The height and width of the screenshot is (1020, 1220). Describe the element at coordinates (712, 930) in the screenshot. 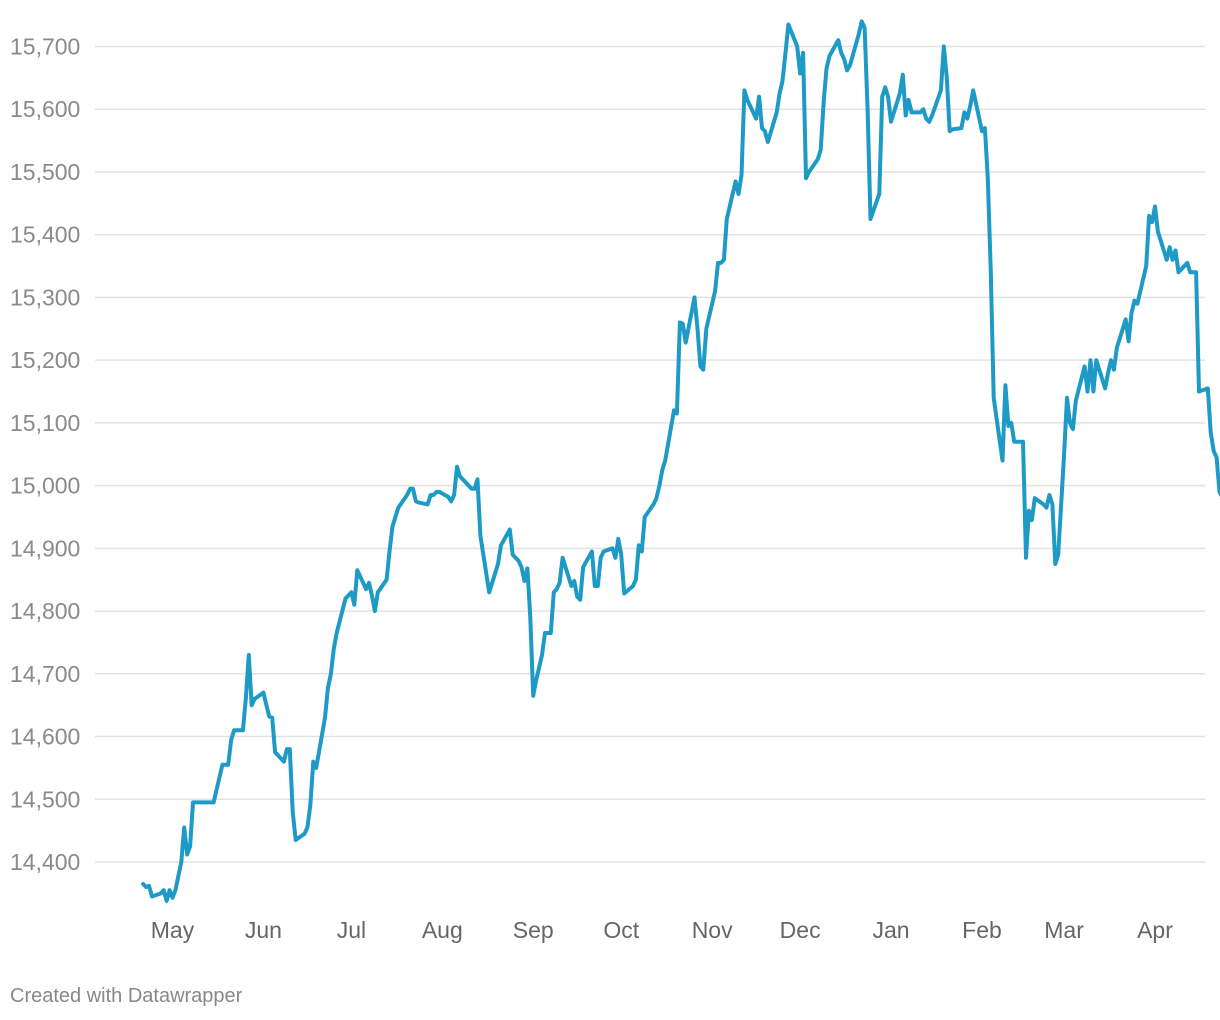

I see `x-tick-label-nov: Nov` at that location.